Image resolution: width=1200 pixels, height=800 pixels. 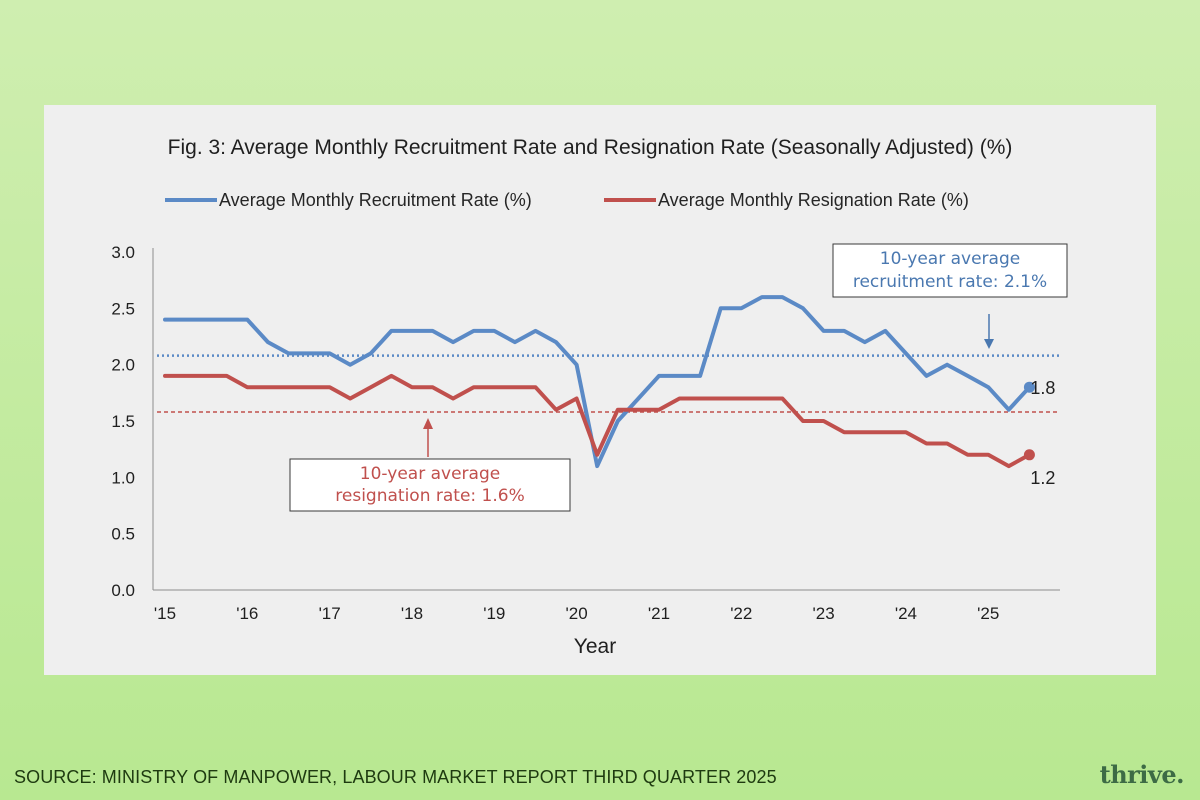 I want to click on x-tick-label: '20, so click(x=577, y=613).